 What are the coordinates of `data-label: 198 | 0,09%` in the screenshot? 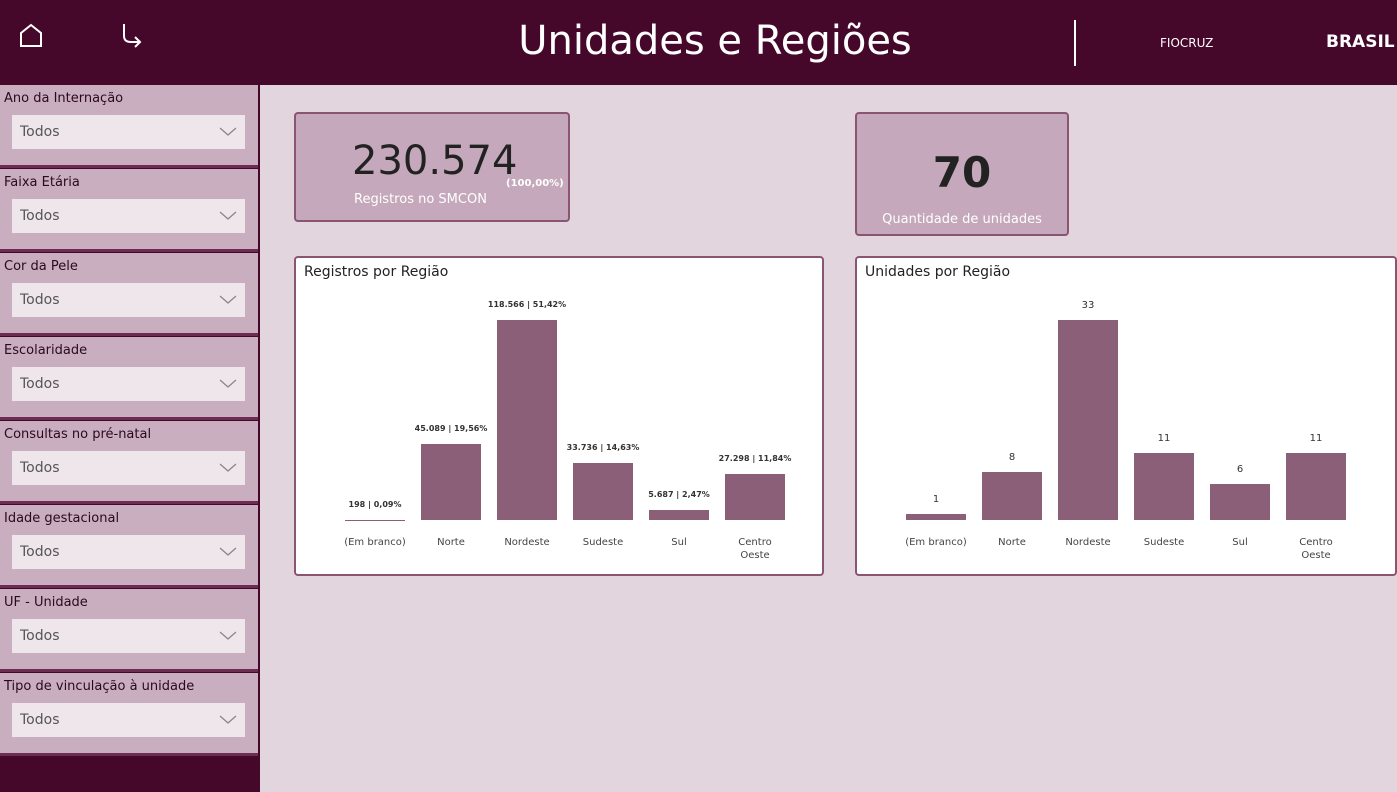 It's located at (375, 504).